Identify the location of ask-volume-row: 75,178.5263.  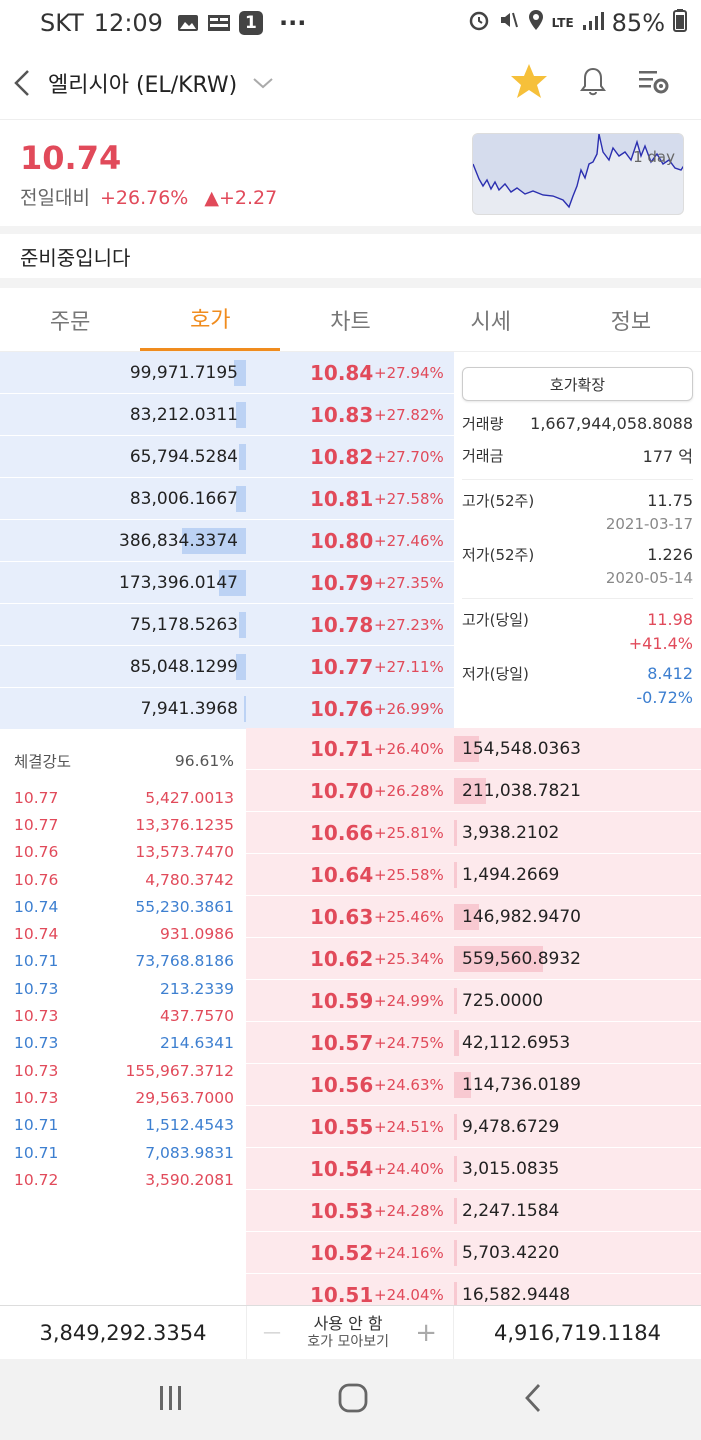
(123, 625).